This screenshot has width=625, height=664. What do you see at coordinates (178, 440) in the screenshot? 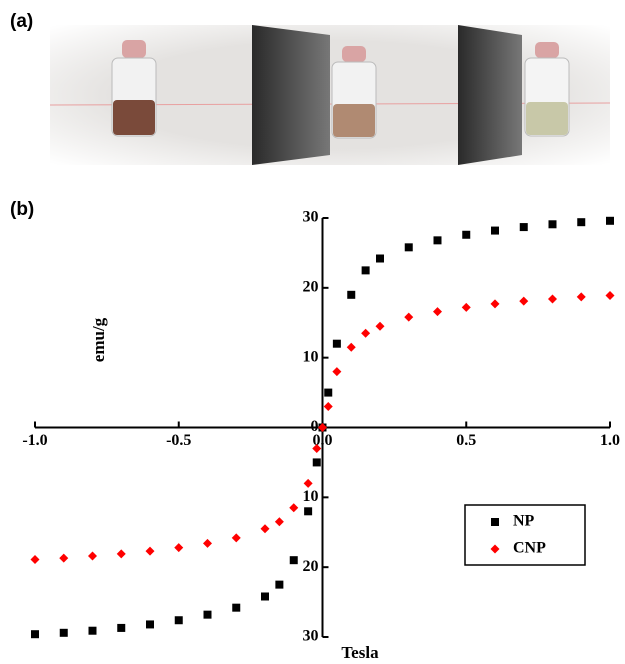
I see `x-tick-label: -0.5` at bounding box center [178, 440].